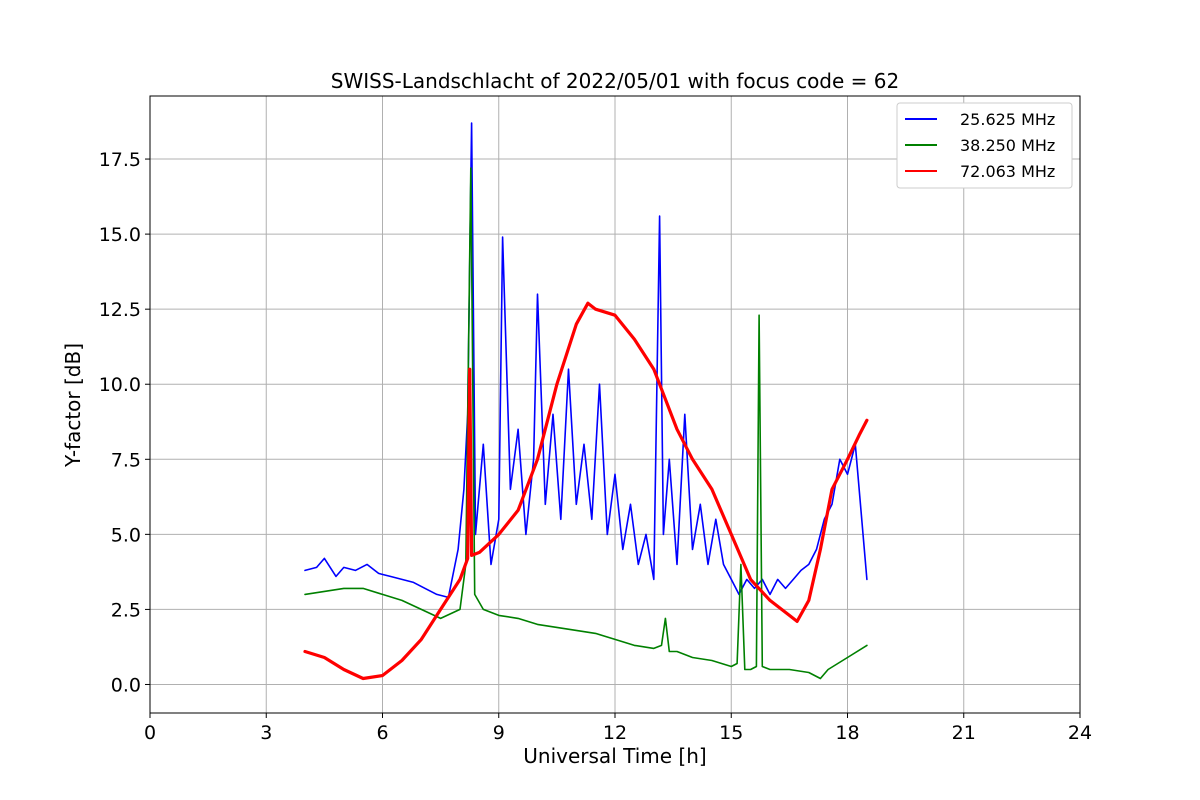 This screenshot has height=800, width=1200. I want to click on y-tick-label: 12.5, so click(120, 310).